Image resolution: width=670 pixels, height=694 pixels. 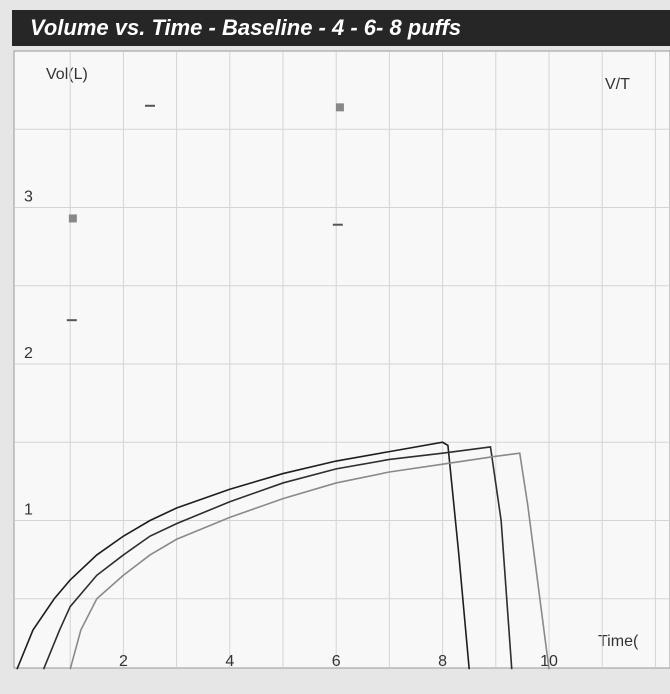 I want to click on x-tick-label: 2, so click(x=123, y=661).